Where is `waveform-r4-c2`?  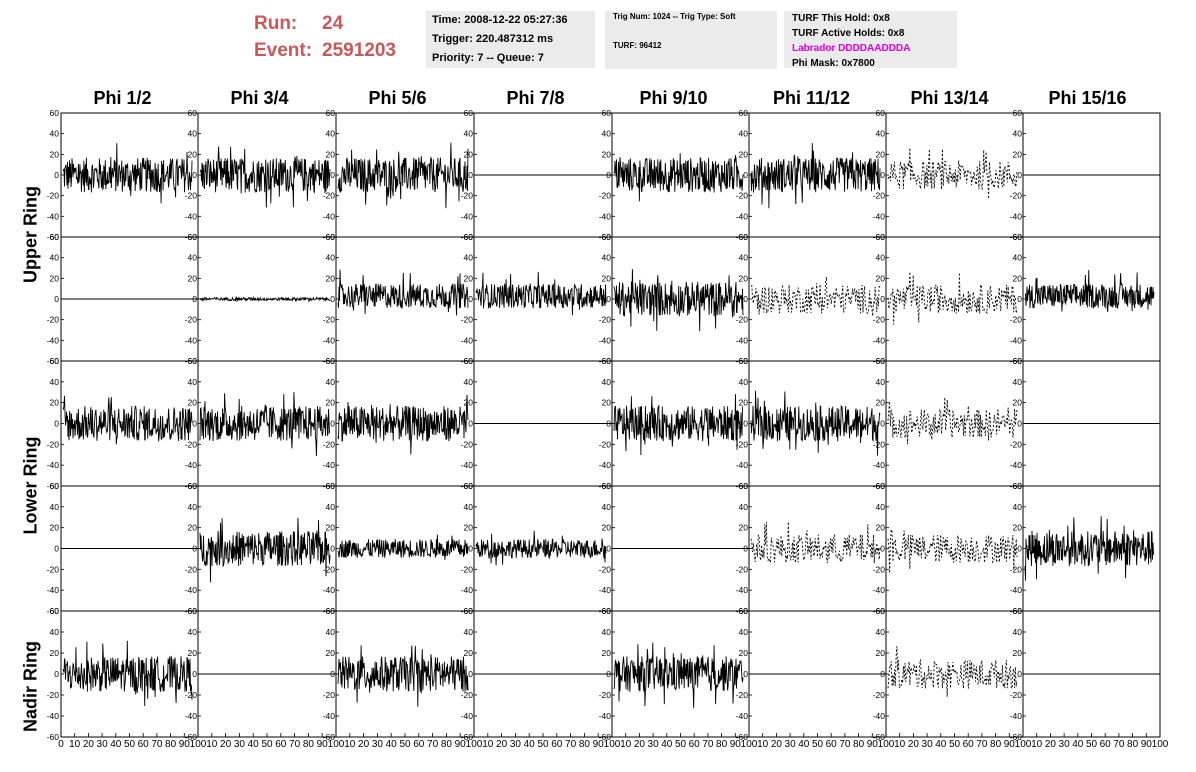
waveform-r4-c2 is located at coordinates (265, 550).